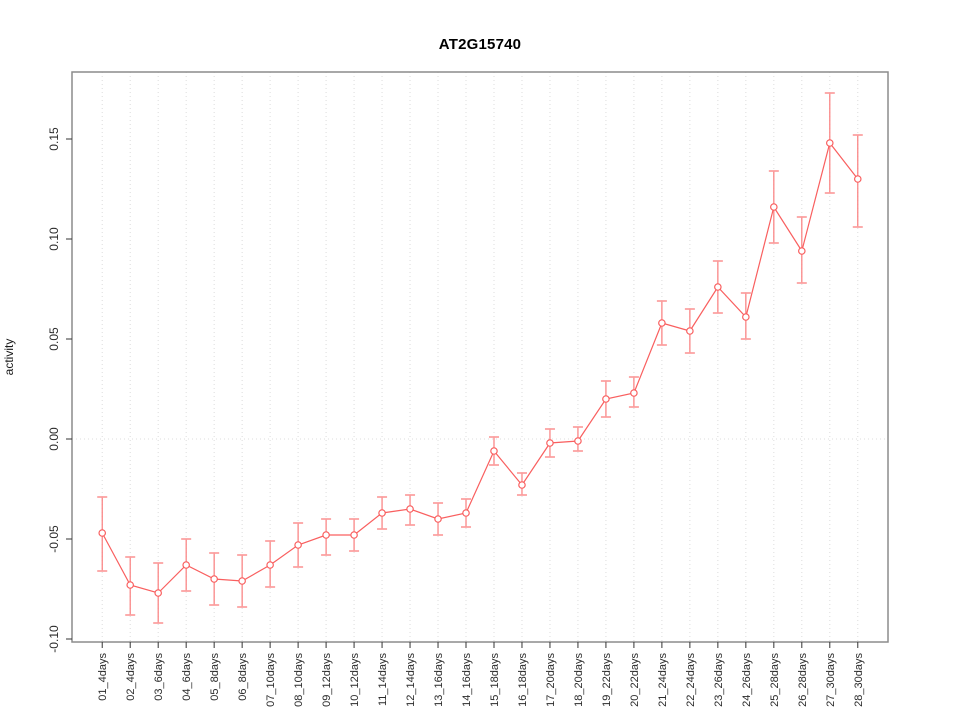 This screenshot has height=720, width=960. What do you see at coordinates (243, 677) in the screenshot?
I see `x-tick-label: 06_8days` at bounding box center [243, 677].